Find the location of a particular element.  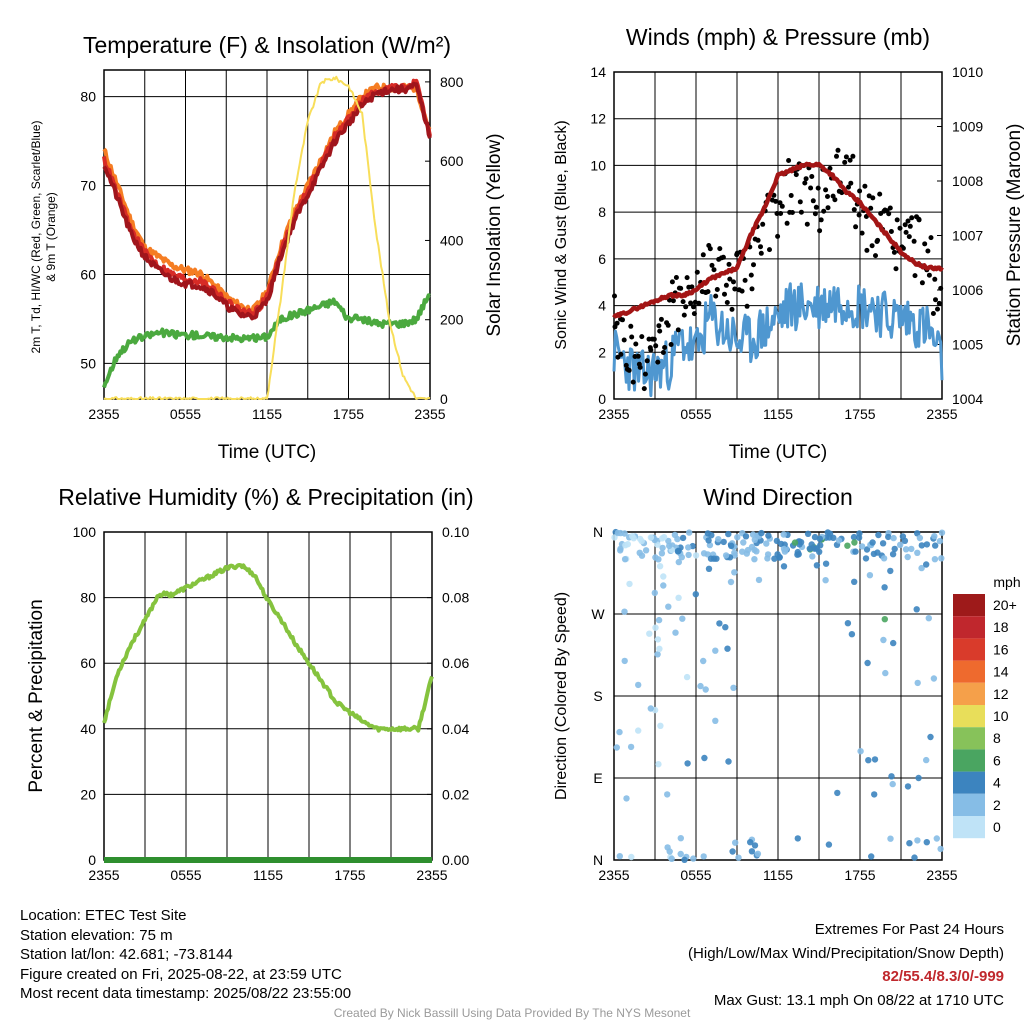

wind-panel-y2tick: 1005 is located at coordinates (967, 345).